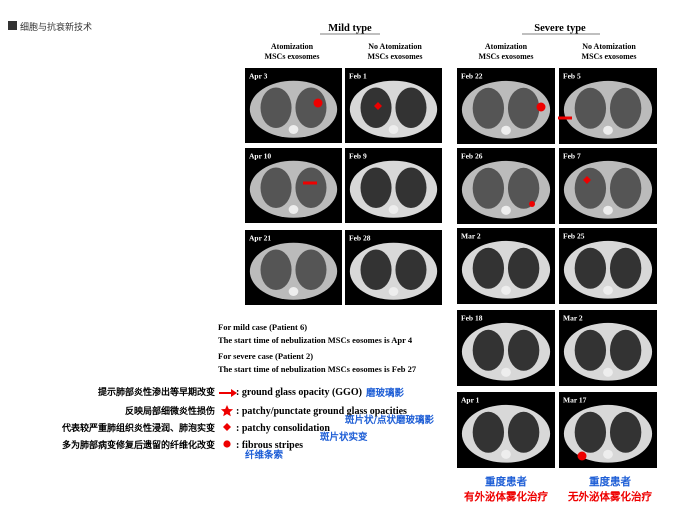  I want to click on panel-date: Feb 7, so click(572, 156).